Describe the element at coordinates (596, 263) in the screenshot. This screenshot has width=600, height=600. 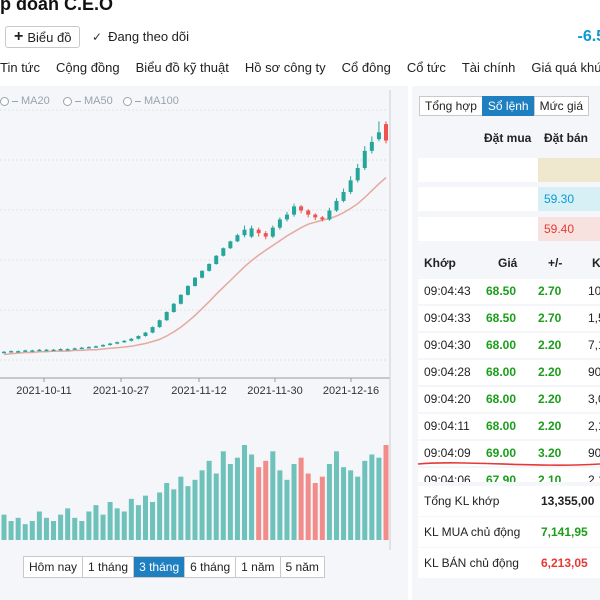
I see `trade-header-volume: K` at that location.